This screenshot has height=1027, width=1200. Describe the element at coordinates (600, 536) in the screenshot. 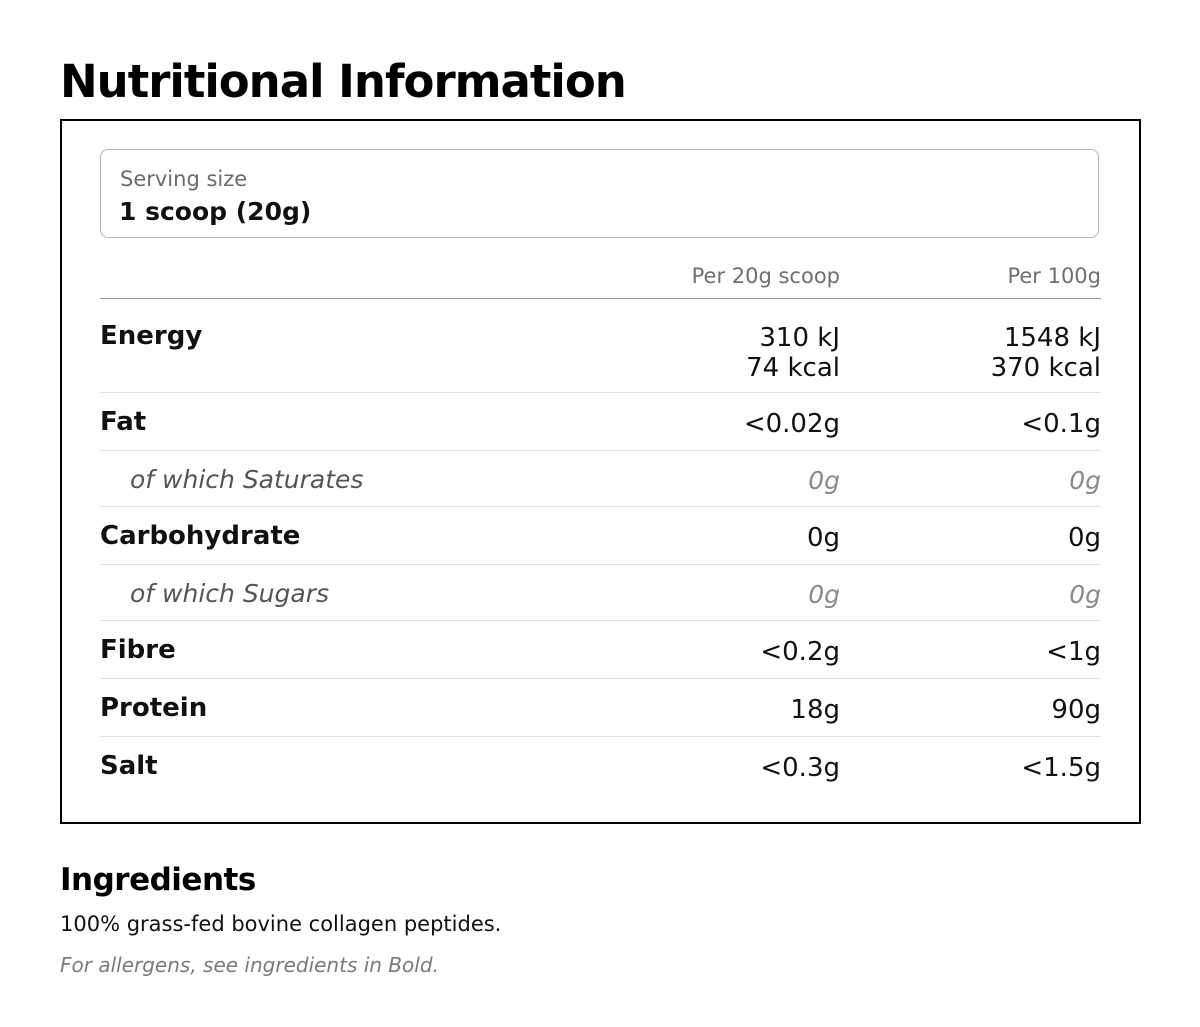

I see `nutrient-row-carbohydrate: Carbohydrate 0g 0g` at that location.